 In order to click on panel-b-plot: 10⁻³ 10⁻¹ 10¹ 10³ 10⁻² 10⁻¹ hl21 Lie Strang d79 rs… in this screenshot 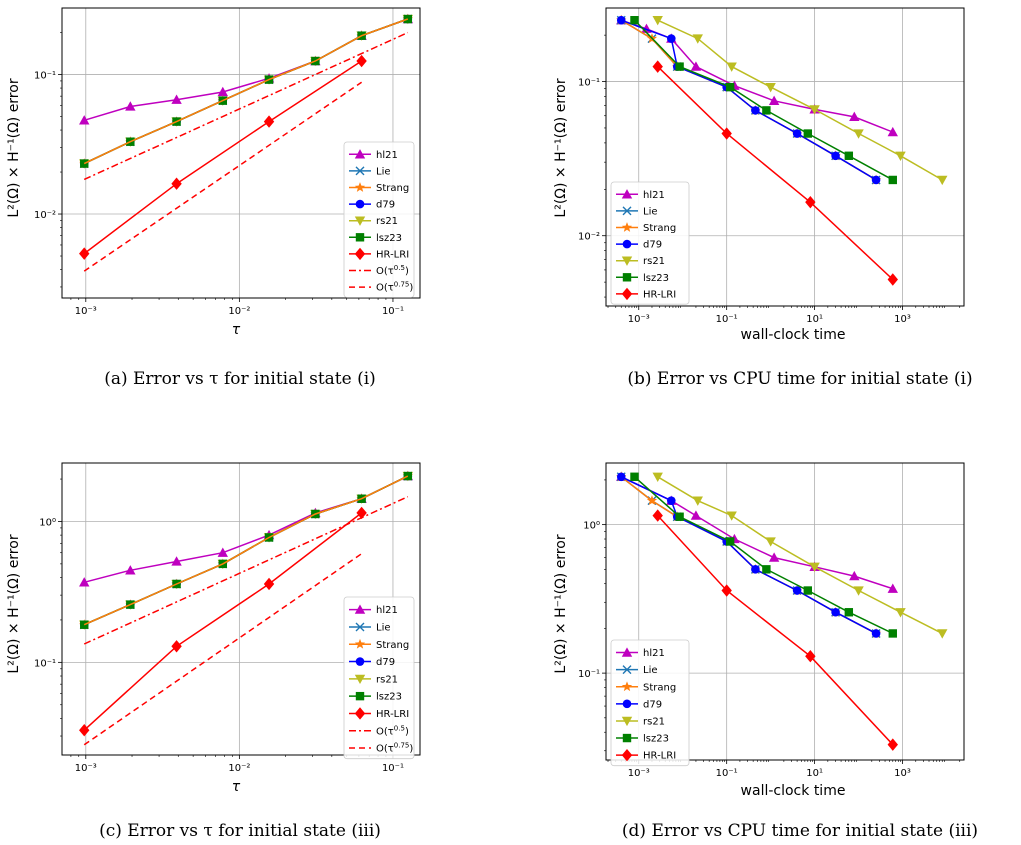, I will do `click(771, 166)`.